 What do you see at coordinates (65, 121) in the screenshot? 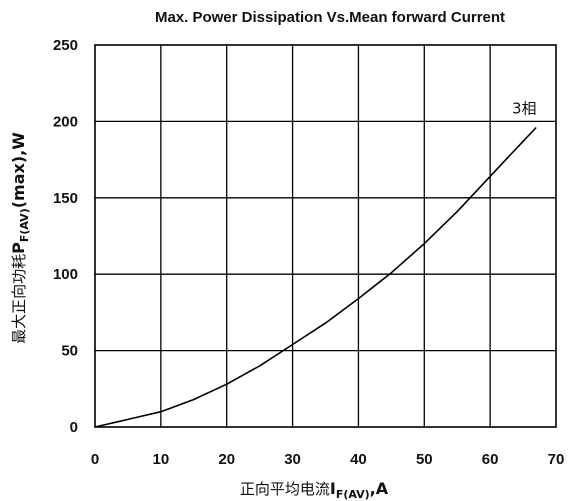
I see `y-tick-label-200: 200` at bounding box center [65, 121].